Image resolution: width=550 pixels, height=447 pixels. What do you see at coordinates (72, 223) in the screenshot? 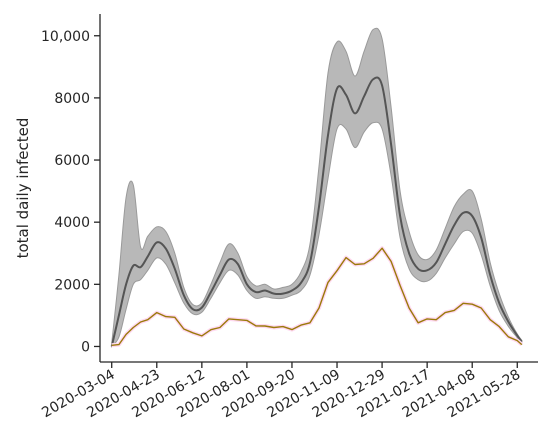
I see `y-tick-label: 4000` at bounding box center [72, 223].